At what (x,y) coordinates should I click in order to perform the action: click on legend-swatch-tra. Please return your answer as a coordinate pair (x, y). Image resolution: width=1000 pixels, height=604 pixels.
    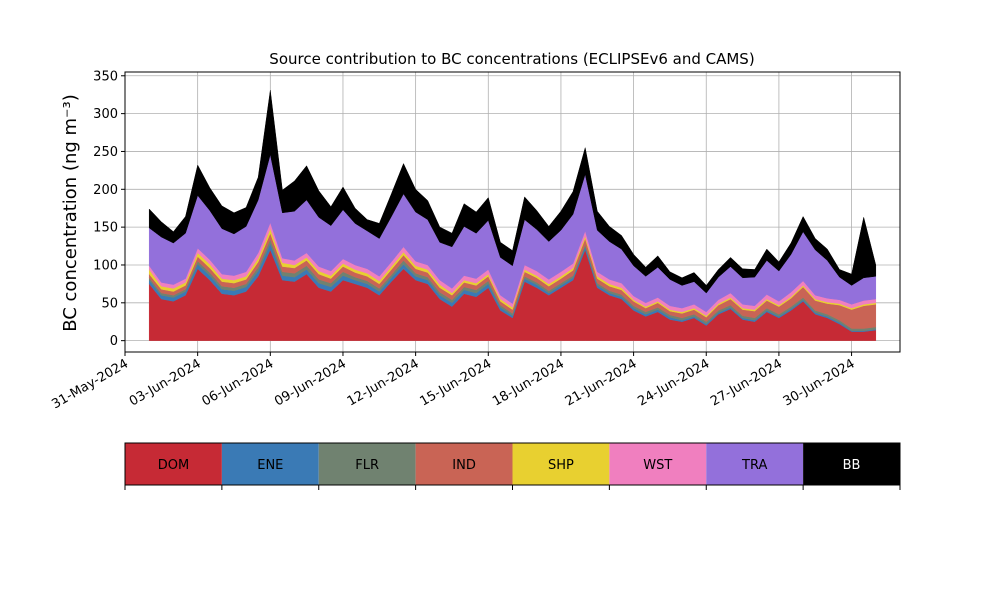
    Looking at the image, I should click on (755, 464).